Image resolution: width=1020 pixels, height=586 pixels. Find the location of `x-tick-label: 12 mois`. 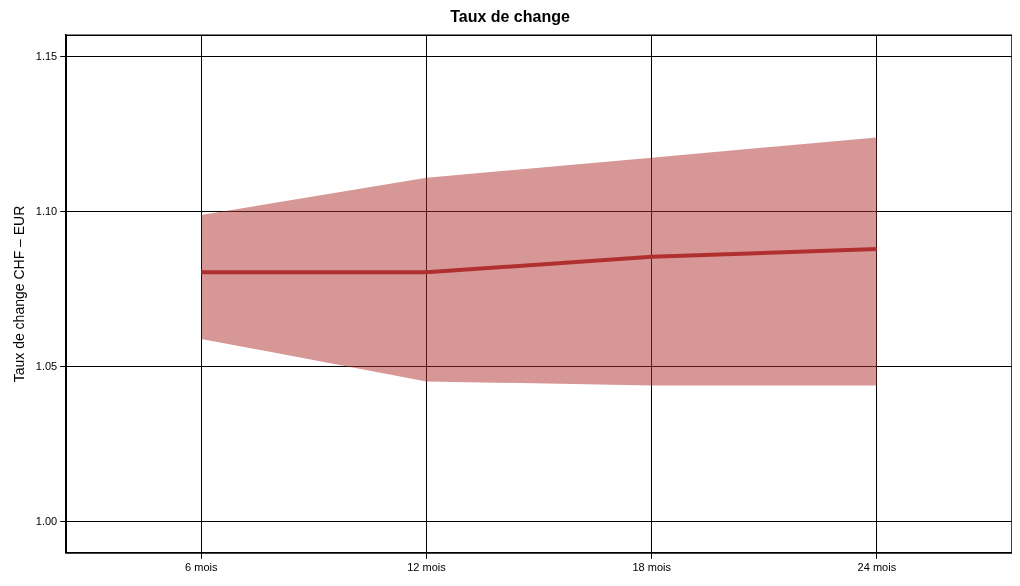

x-tick-label: 12 mois is located at coordinates (427, 567).